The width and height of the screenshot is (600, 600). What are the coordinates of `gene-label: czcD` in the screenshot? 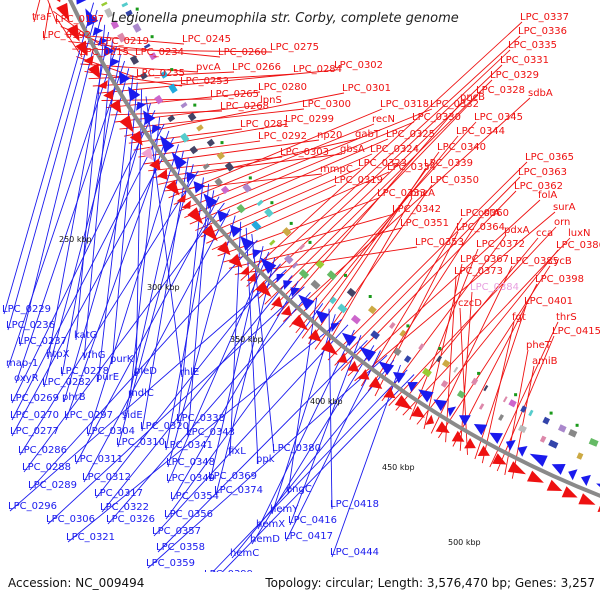 It's located at (470, 303).